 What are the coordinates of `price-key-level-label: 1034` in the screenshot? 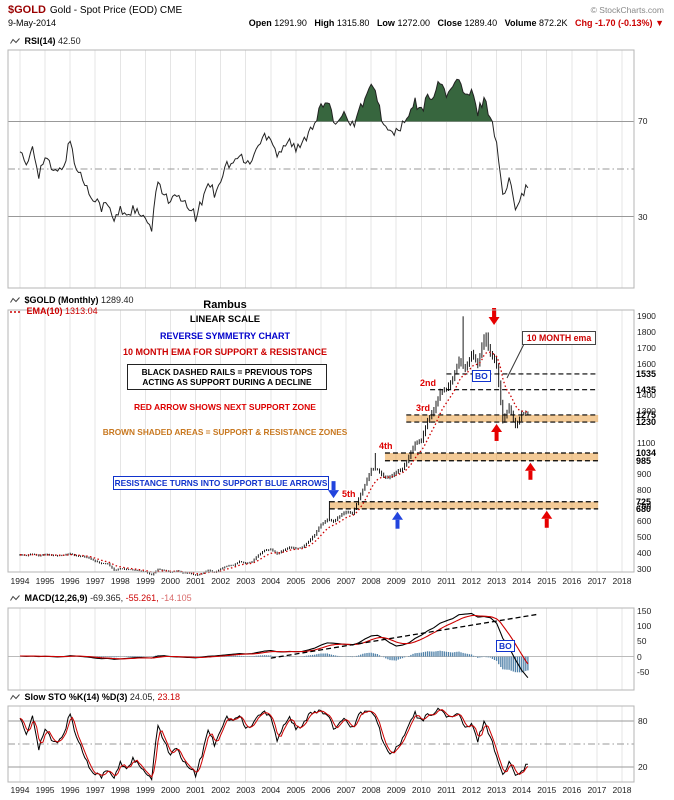 It's located at (646, 452).